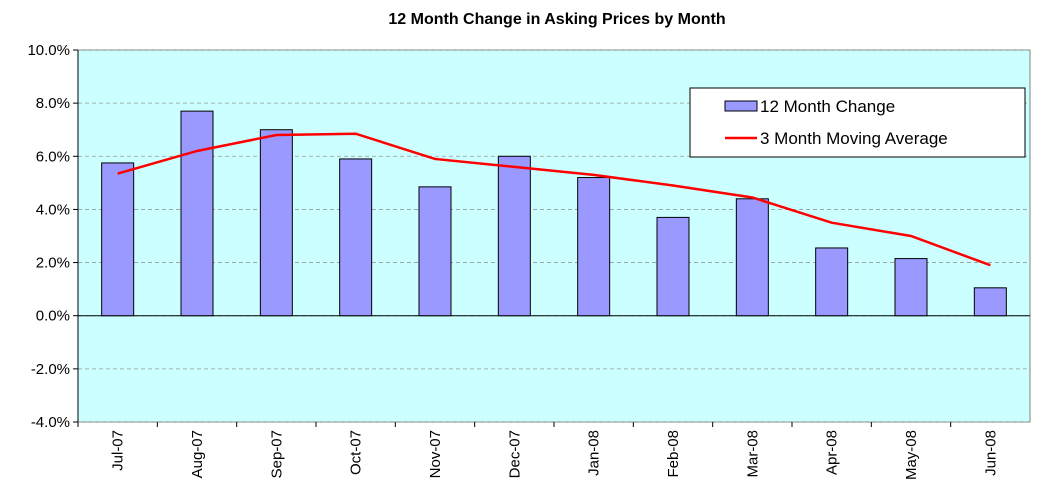 The width and height of the screenshot is (1039, 503). Describe the element at coordinates (435, 454) in the screenshot. I see `x-tick-label: Nov-07` at that location.